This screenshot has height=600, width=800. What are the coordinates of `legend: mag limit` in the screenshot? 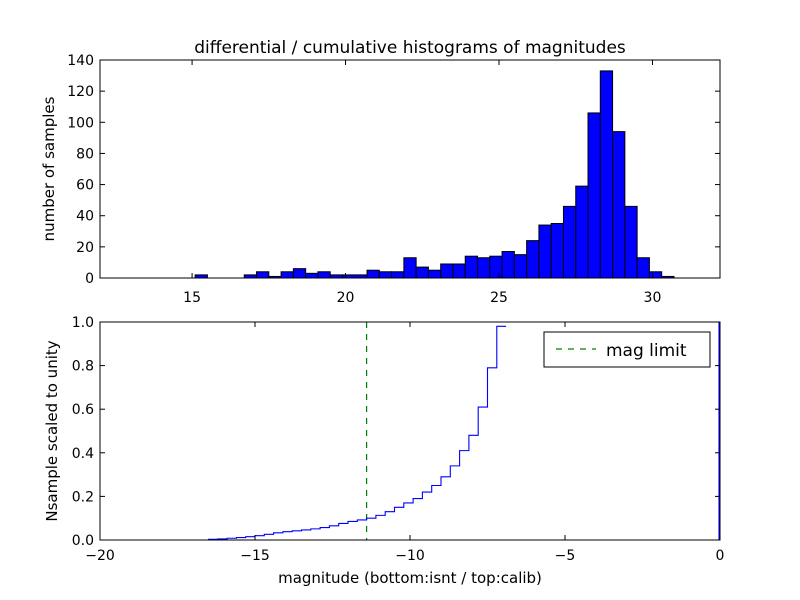 It's located at (627, 349).